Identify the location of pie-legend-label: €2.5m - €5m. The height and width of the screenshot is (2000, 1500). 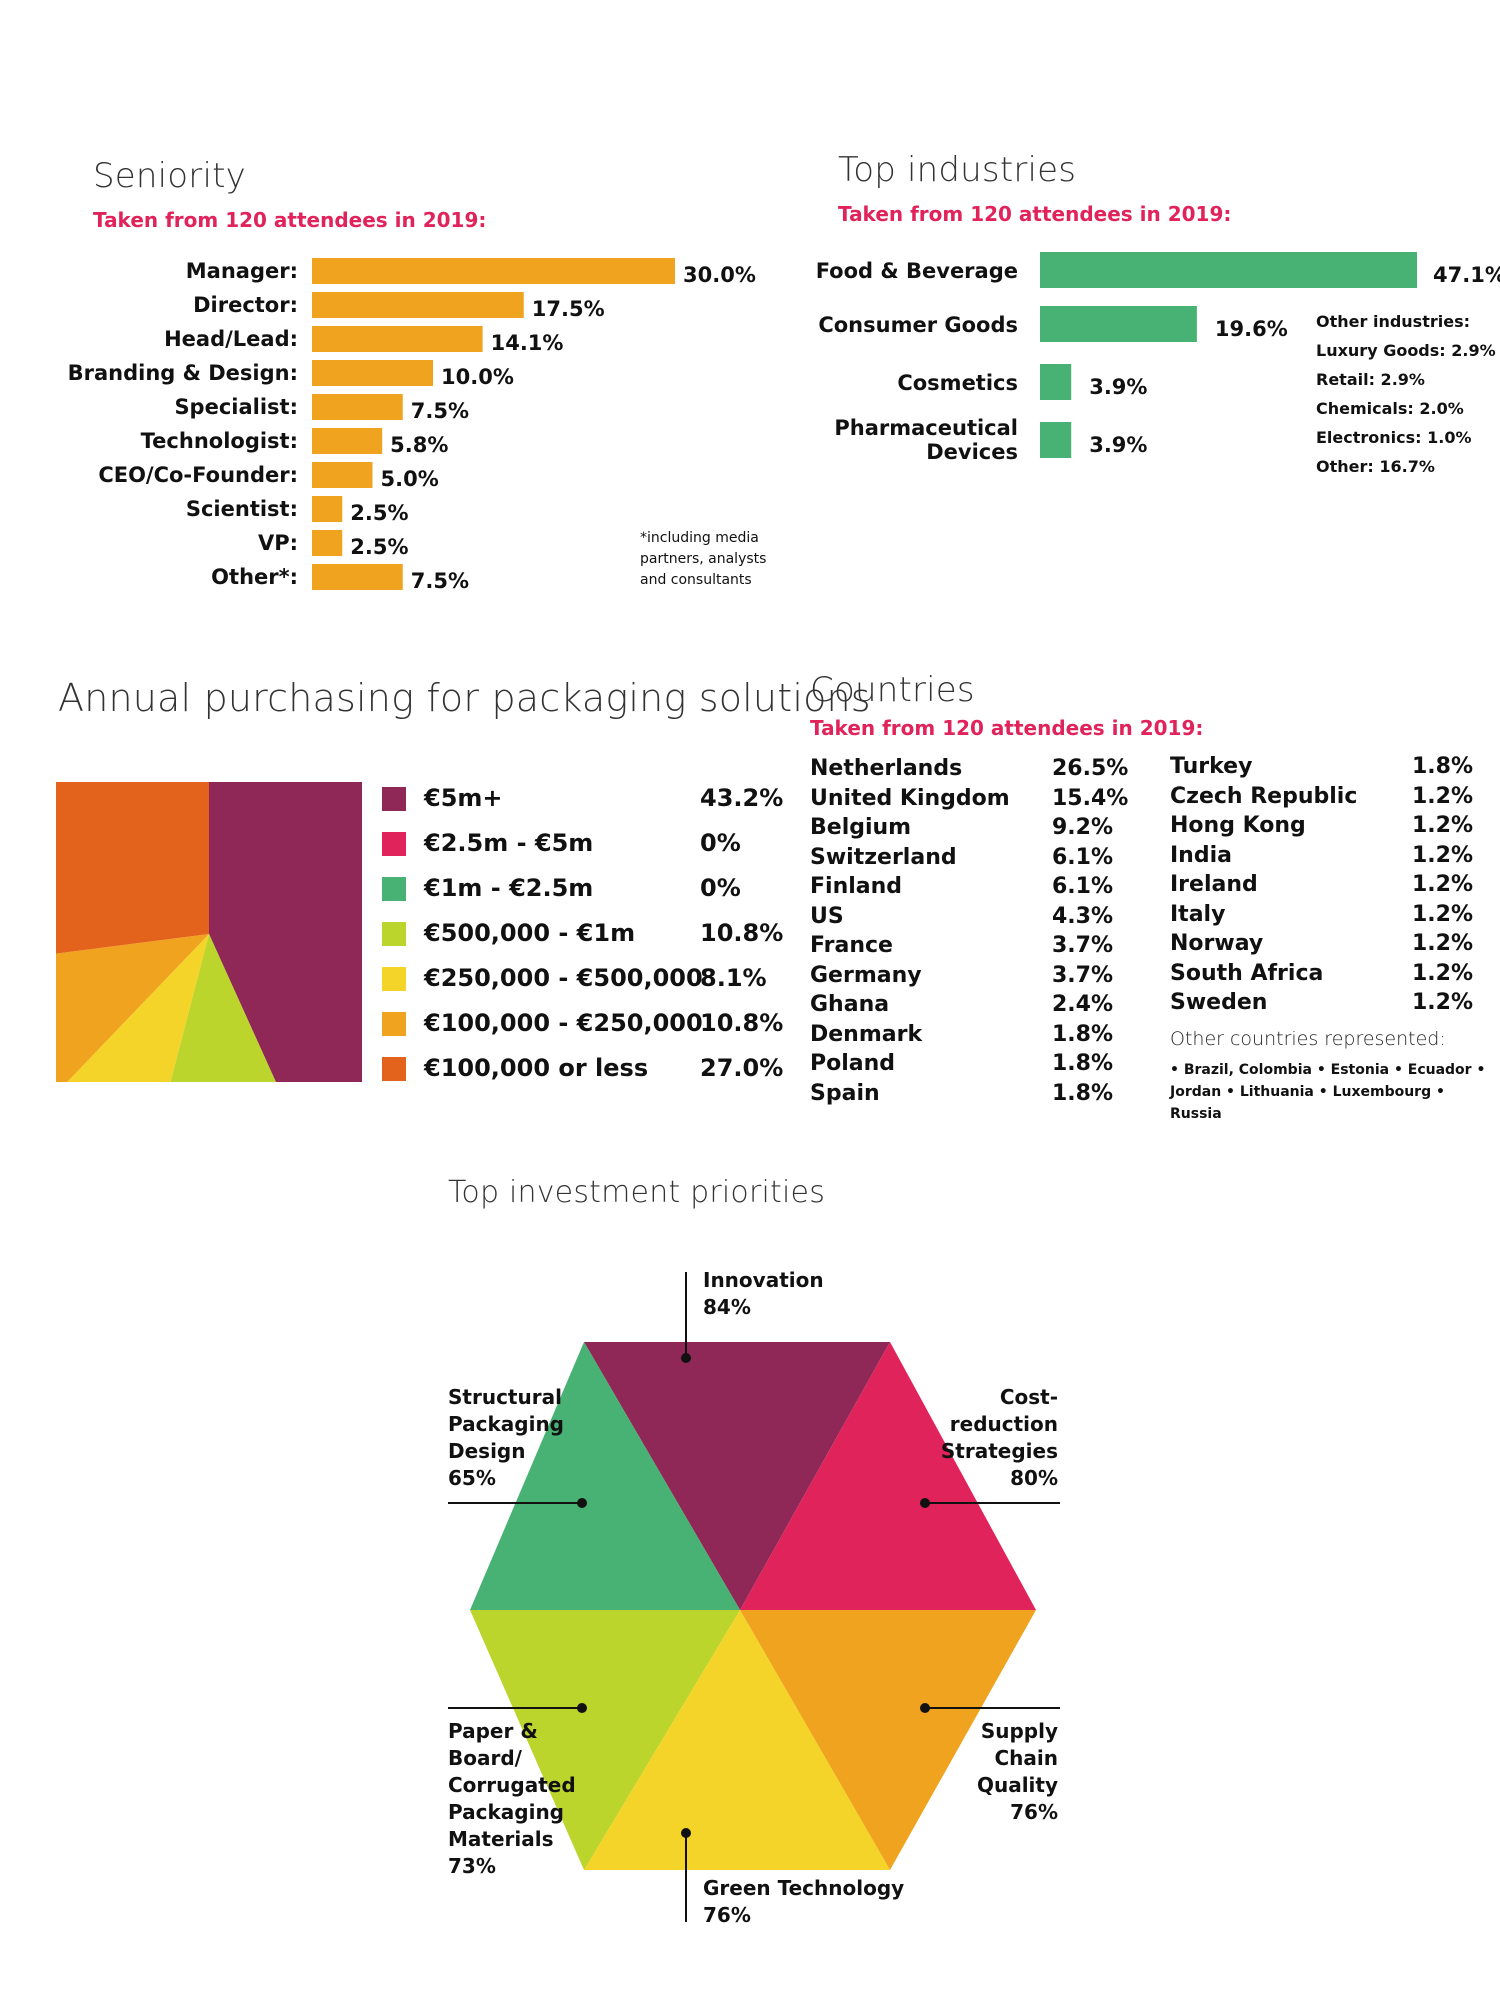
(509, 843).